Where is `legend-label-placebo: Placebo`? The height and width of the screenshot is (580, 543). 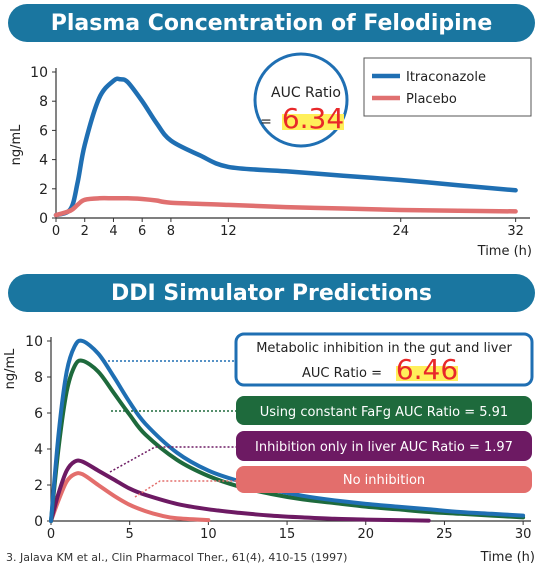
legend-label-placebo: Placebo is located at coordinates (431, 99).